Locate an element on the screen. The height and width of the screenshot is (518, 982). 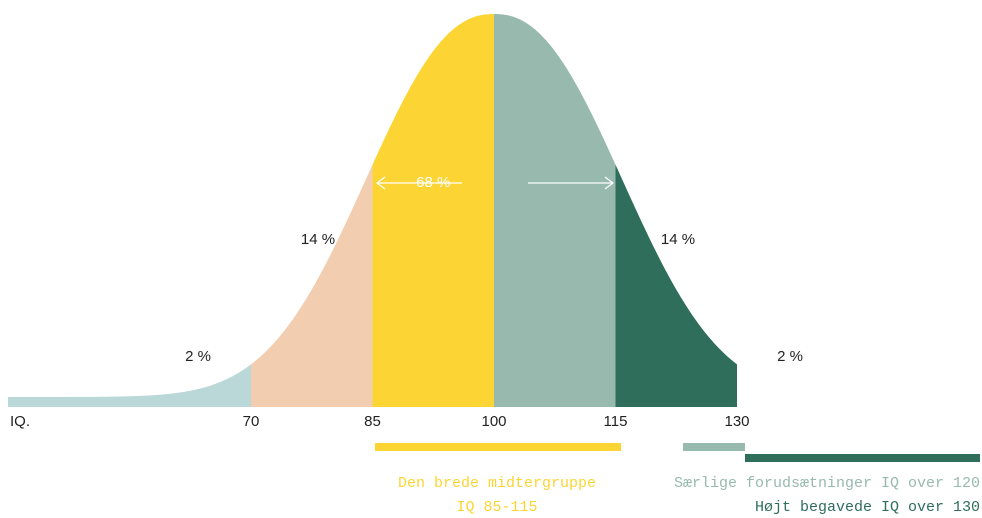
x-tick-label: 115 is located at coordinates (616, 421).